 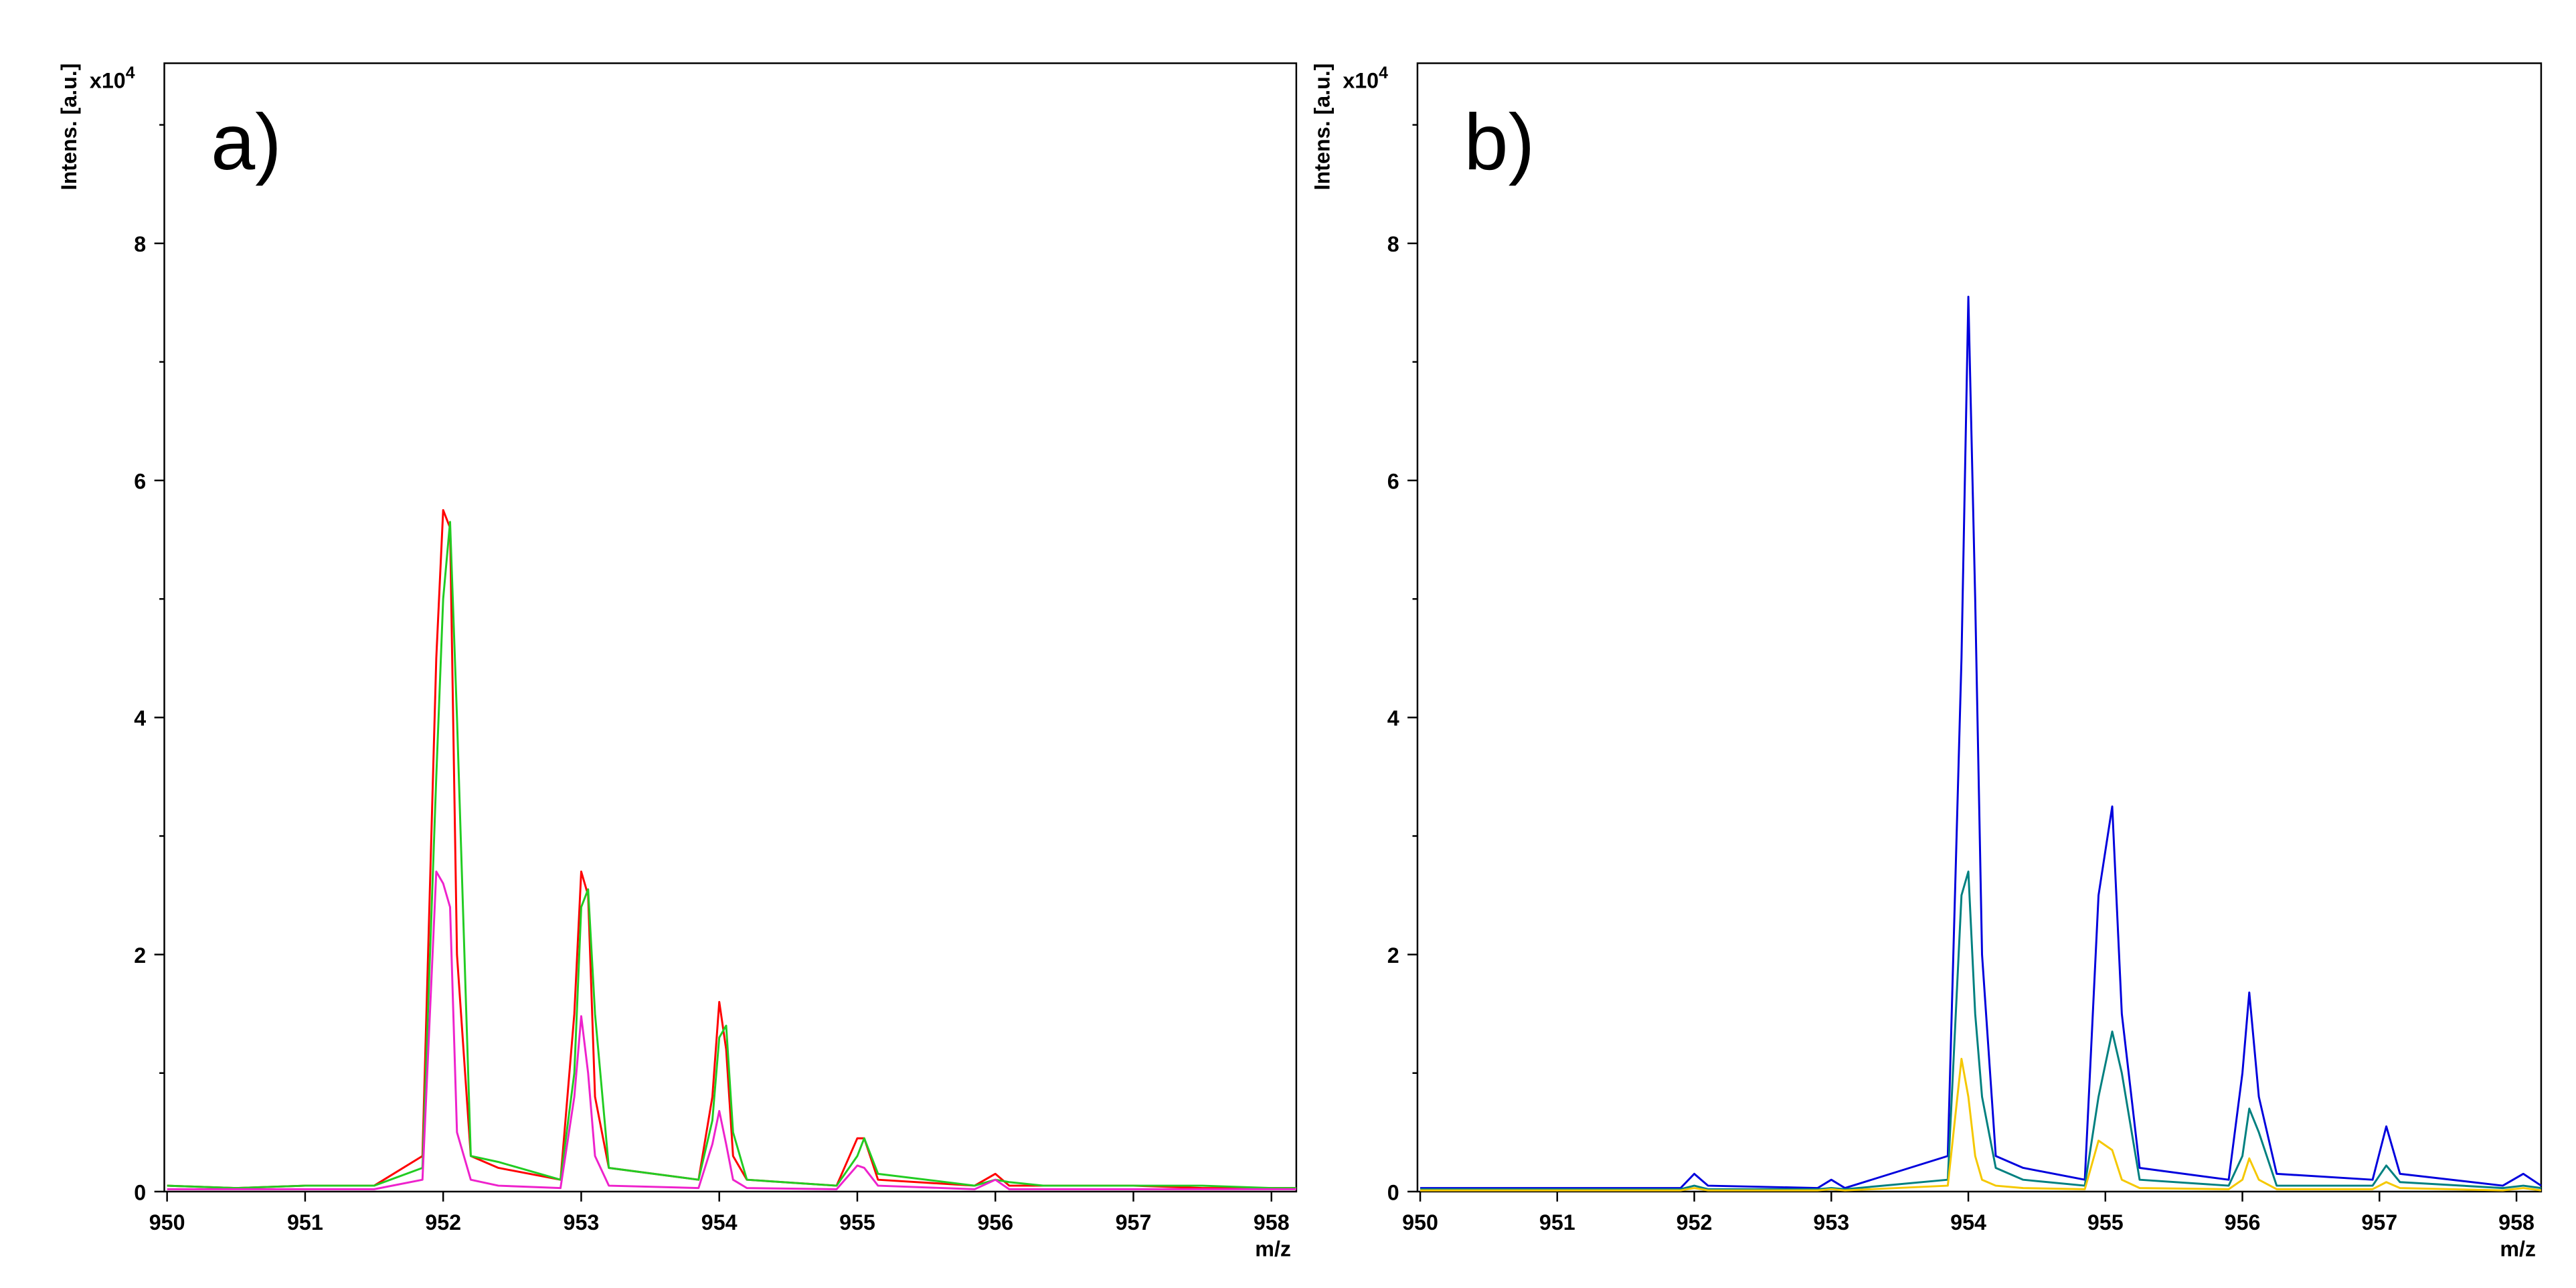 What do you see at coordinates (1499, 142) in the screenshot?
I see `panel-label: b)` at bounding box center [1499, 142].